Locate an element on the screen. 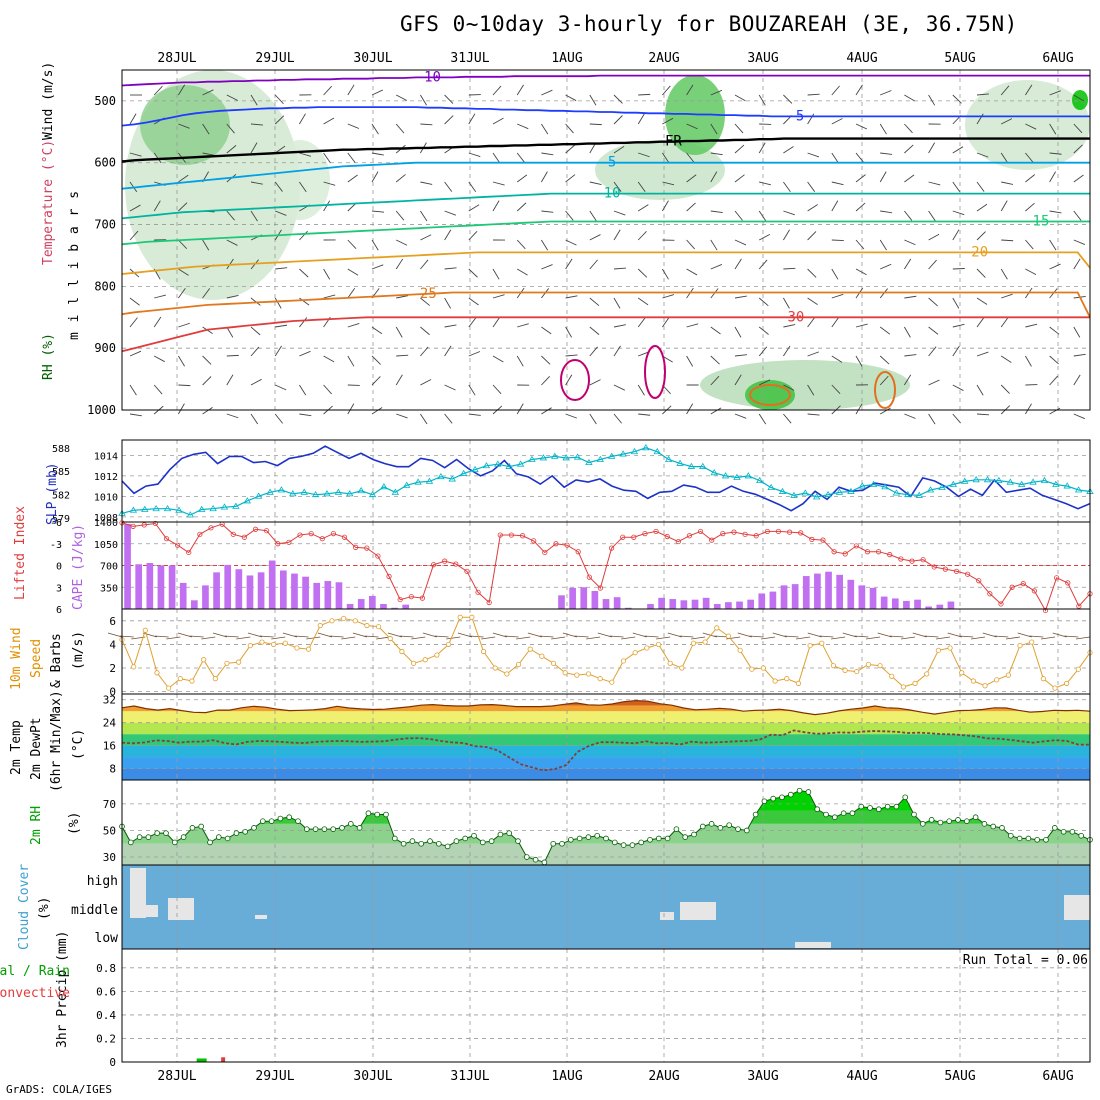  top-xtick-label: 3AUG is located at coordinates (762, 58).